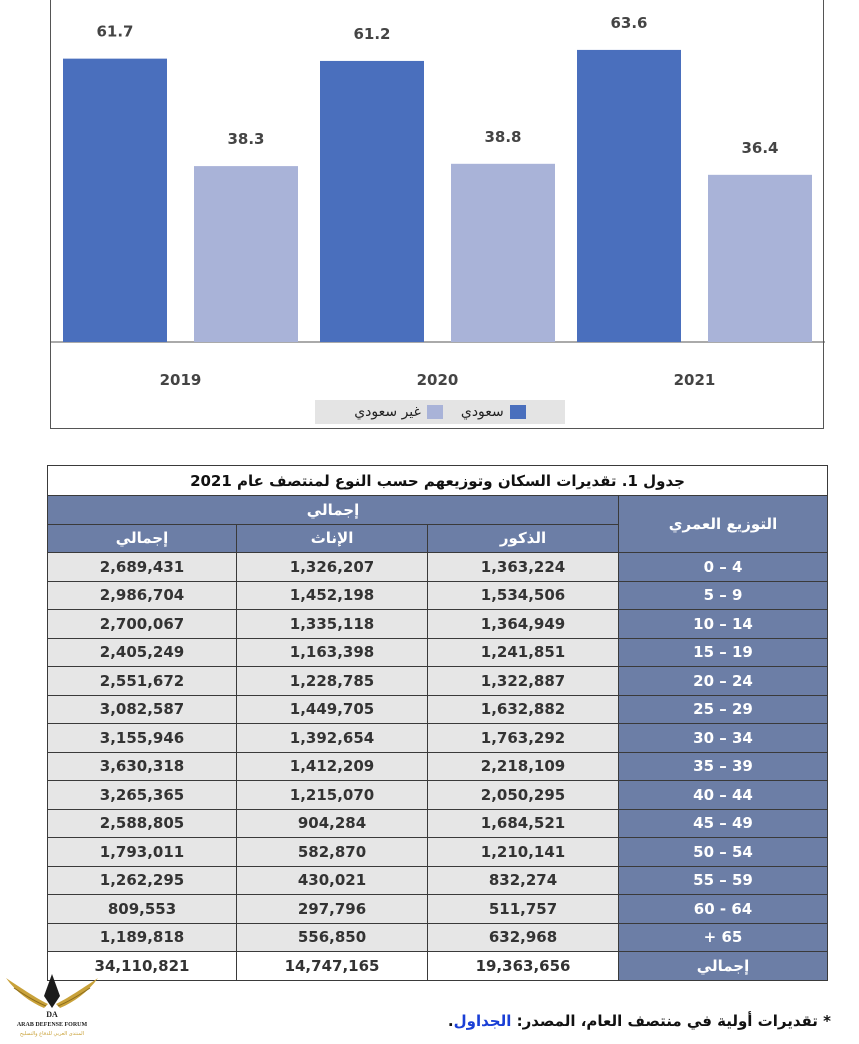 The height and width of the screenshot is (1044, 859). Describe the element at coordinates (332, 766) in the screenshot. I see `females-cell: 1,412,209` at that location.